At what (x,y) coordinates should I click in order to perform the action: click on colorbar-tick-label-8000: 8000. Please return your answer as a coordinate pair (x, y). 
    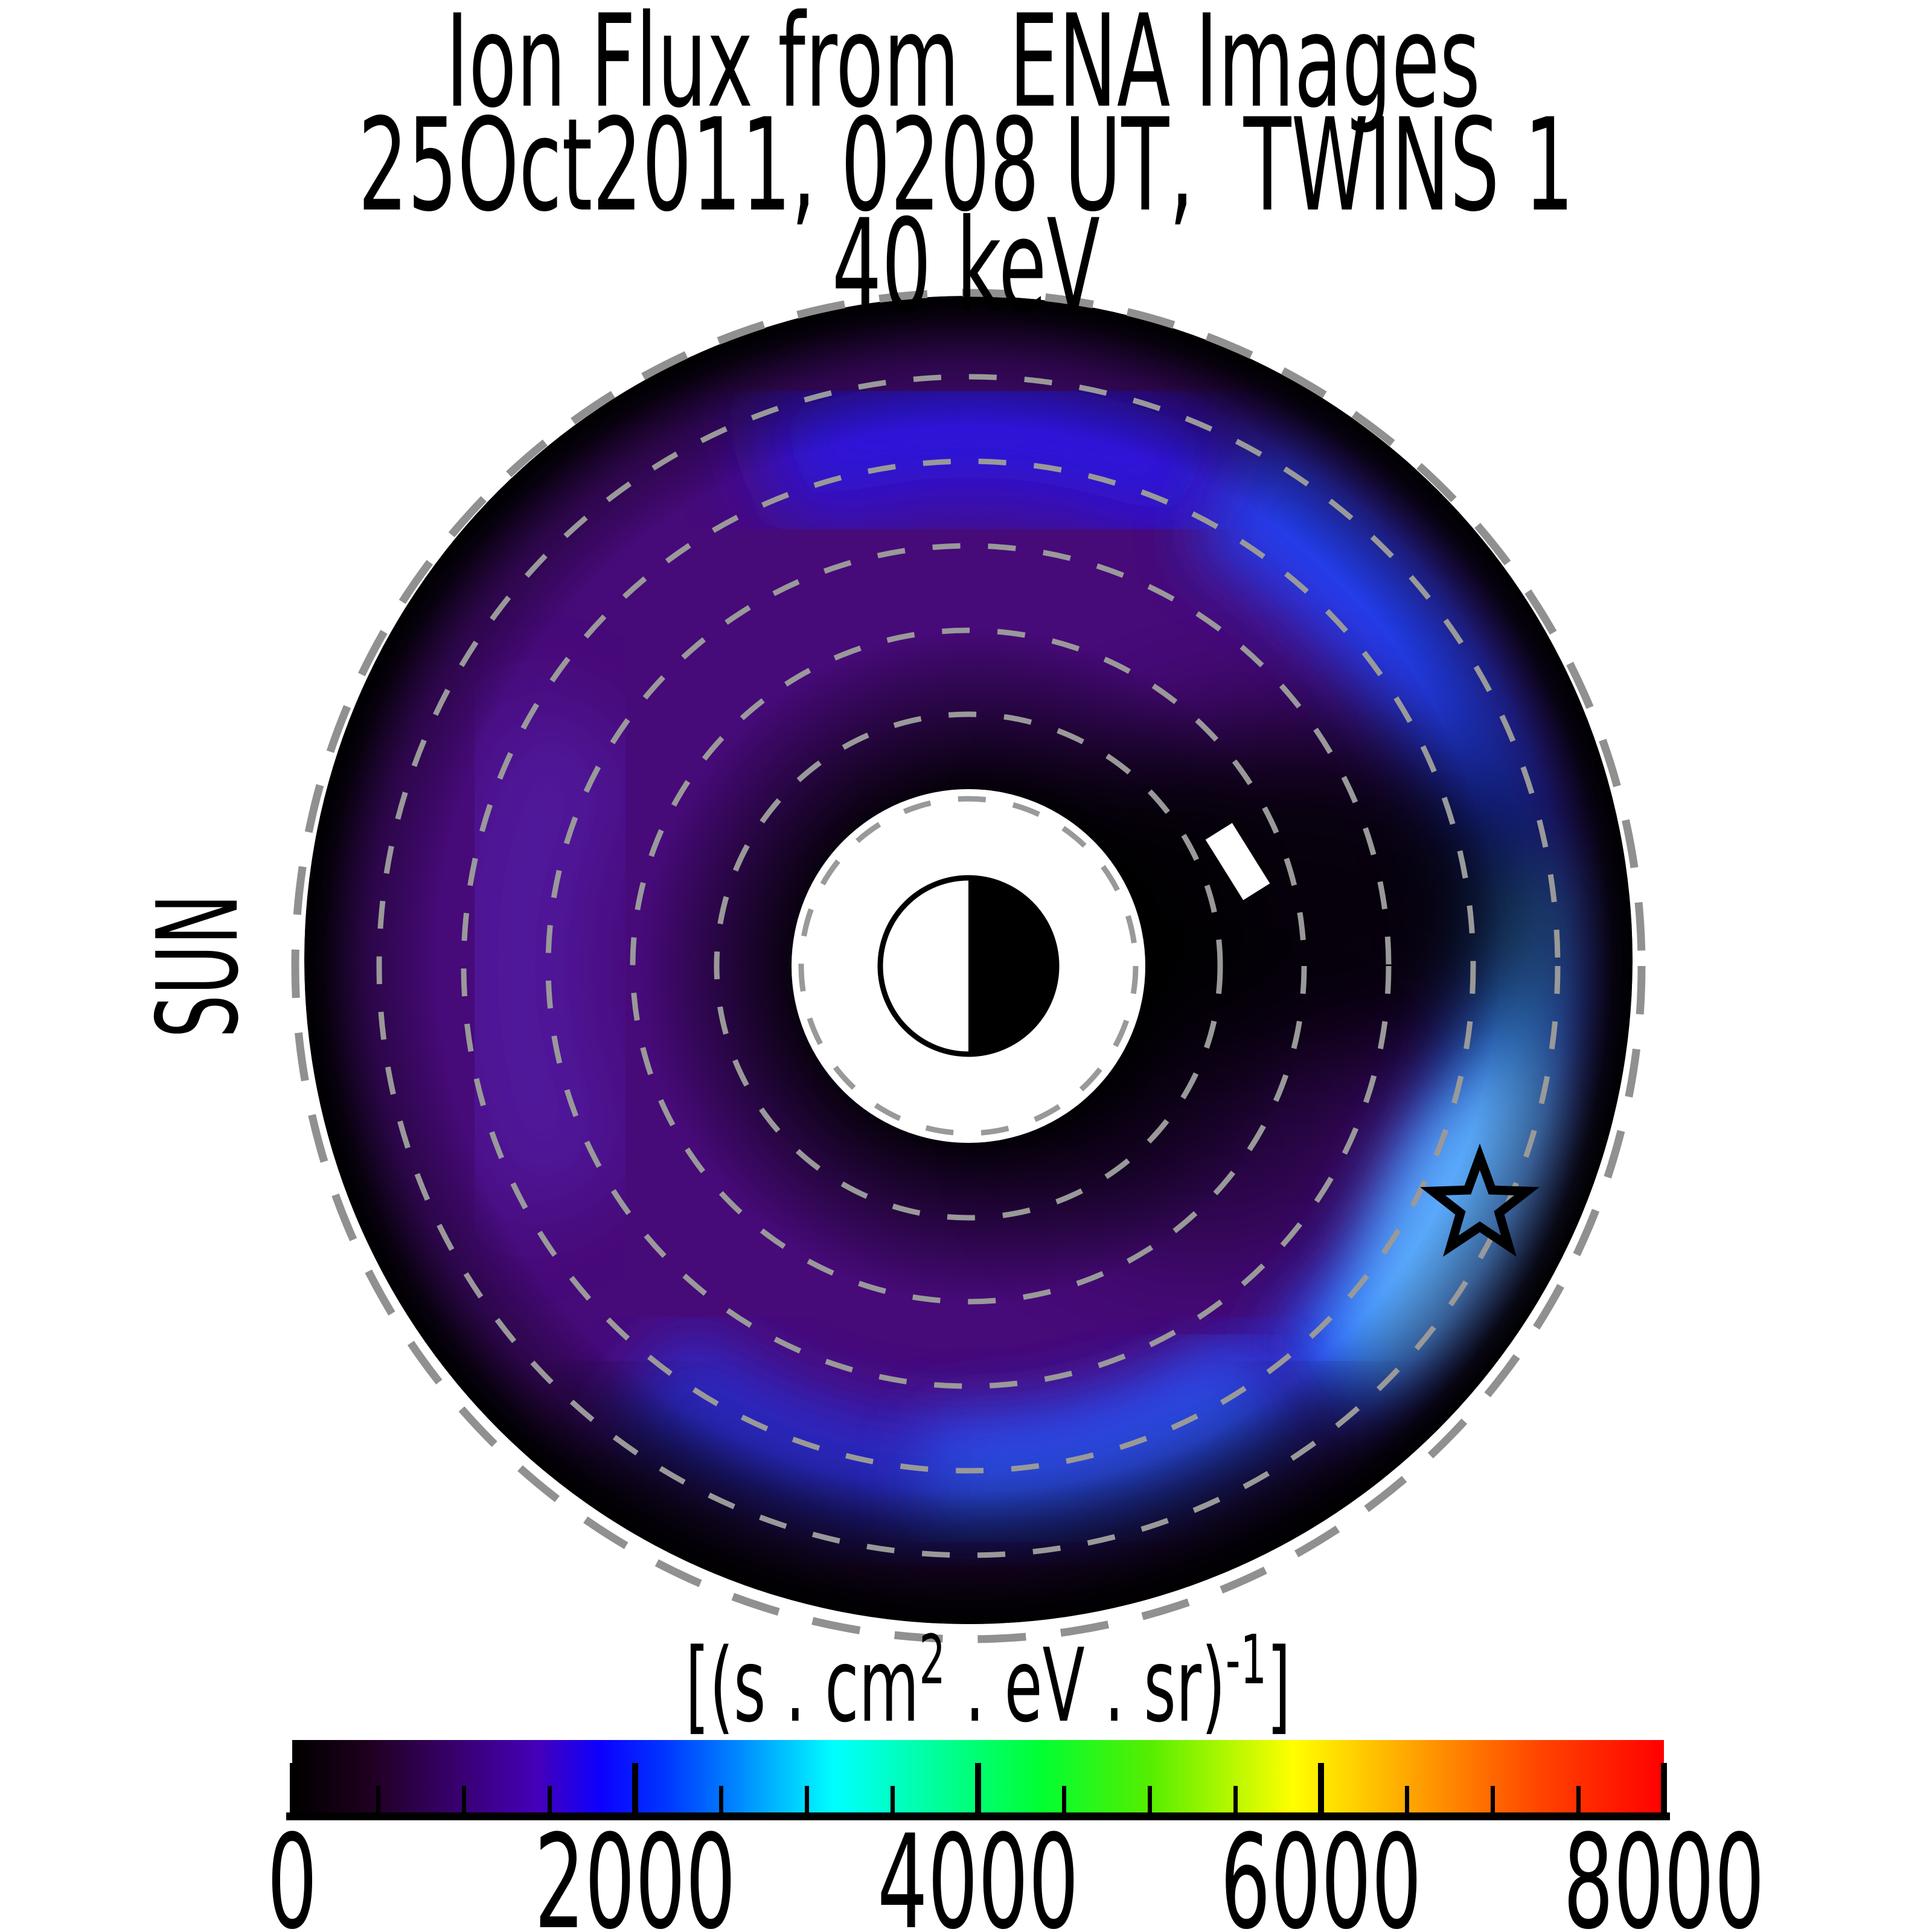
    Looking at the image, I should click on (1664, 1870).